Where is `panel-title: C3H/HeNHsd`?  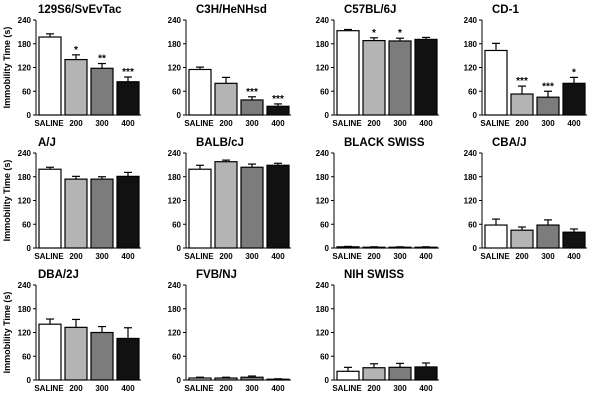 panel-title: C3H/HeNHsd is located at coordinates (231, 10).